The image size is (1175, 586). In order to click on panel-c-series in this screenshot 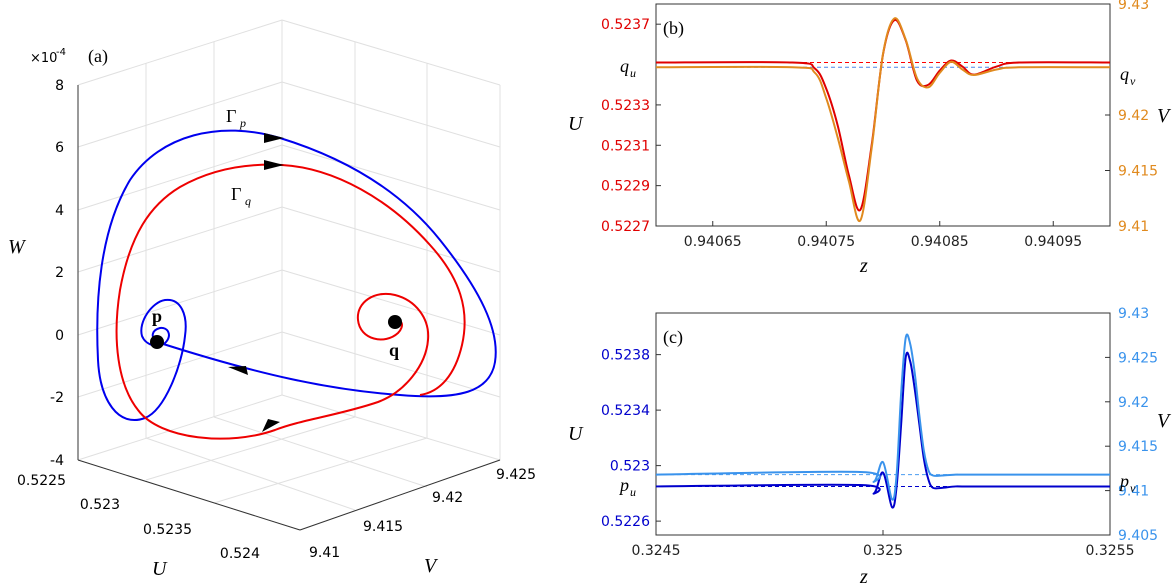, I will do `click(882, 421)`.